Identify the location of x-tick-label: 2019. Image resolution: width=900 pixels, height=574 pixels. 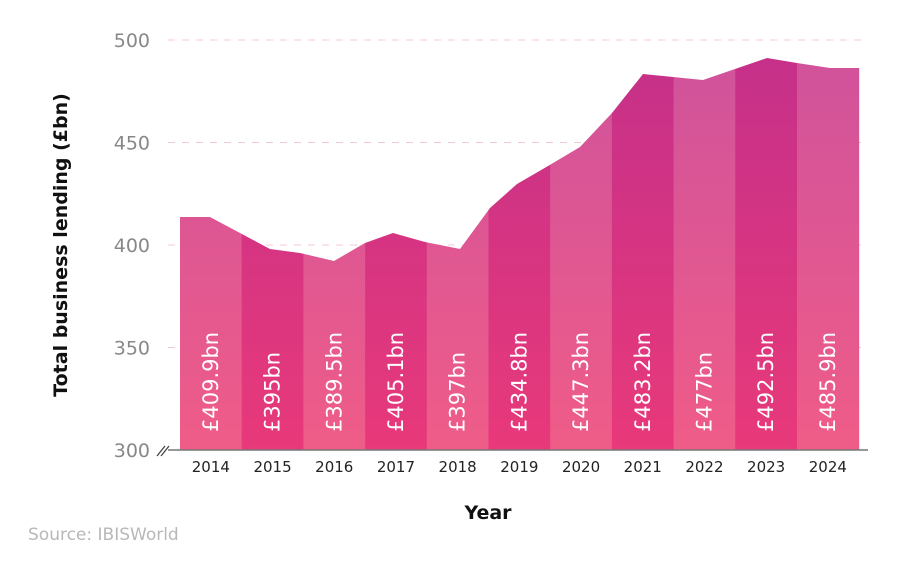
(519, 467).